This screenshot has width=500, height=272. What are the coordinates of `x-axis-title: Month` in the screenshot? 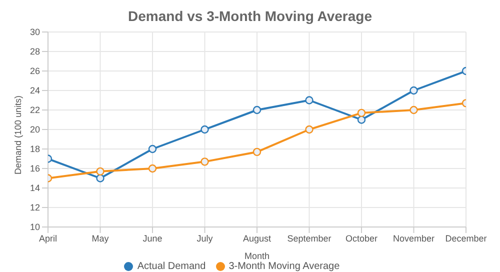 It's located at (257, 256).